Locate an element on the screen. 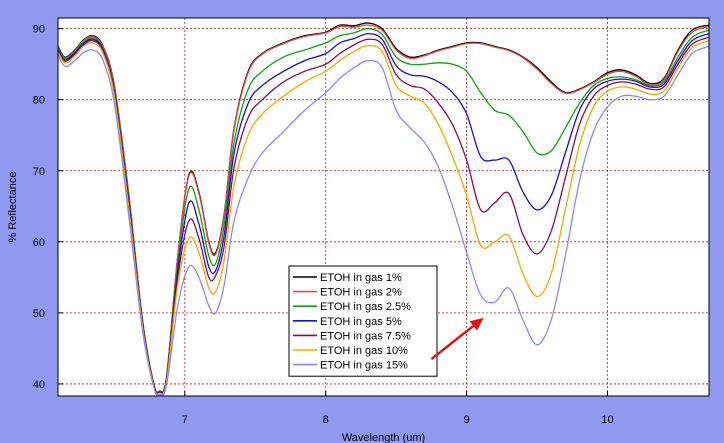  legend-label: ETOH in gas 5% is located at coordinates (361, 322).